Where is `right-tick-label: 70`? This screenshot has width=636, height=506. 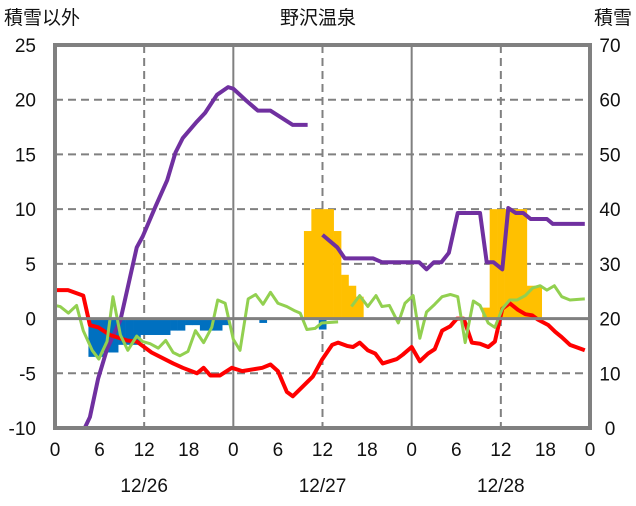
right-tick-label: 70 is located at coordinates (609, 46).